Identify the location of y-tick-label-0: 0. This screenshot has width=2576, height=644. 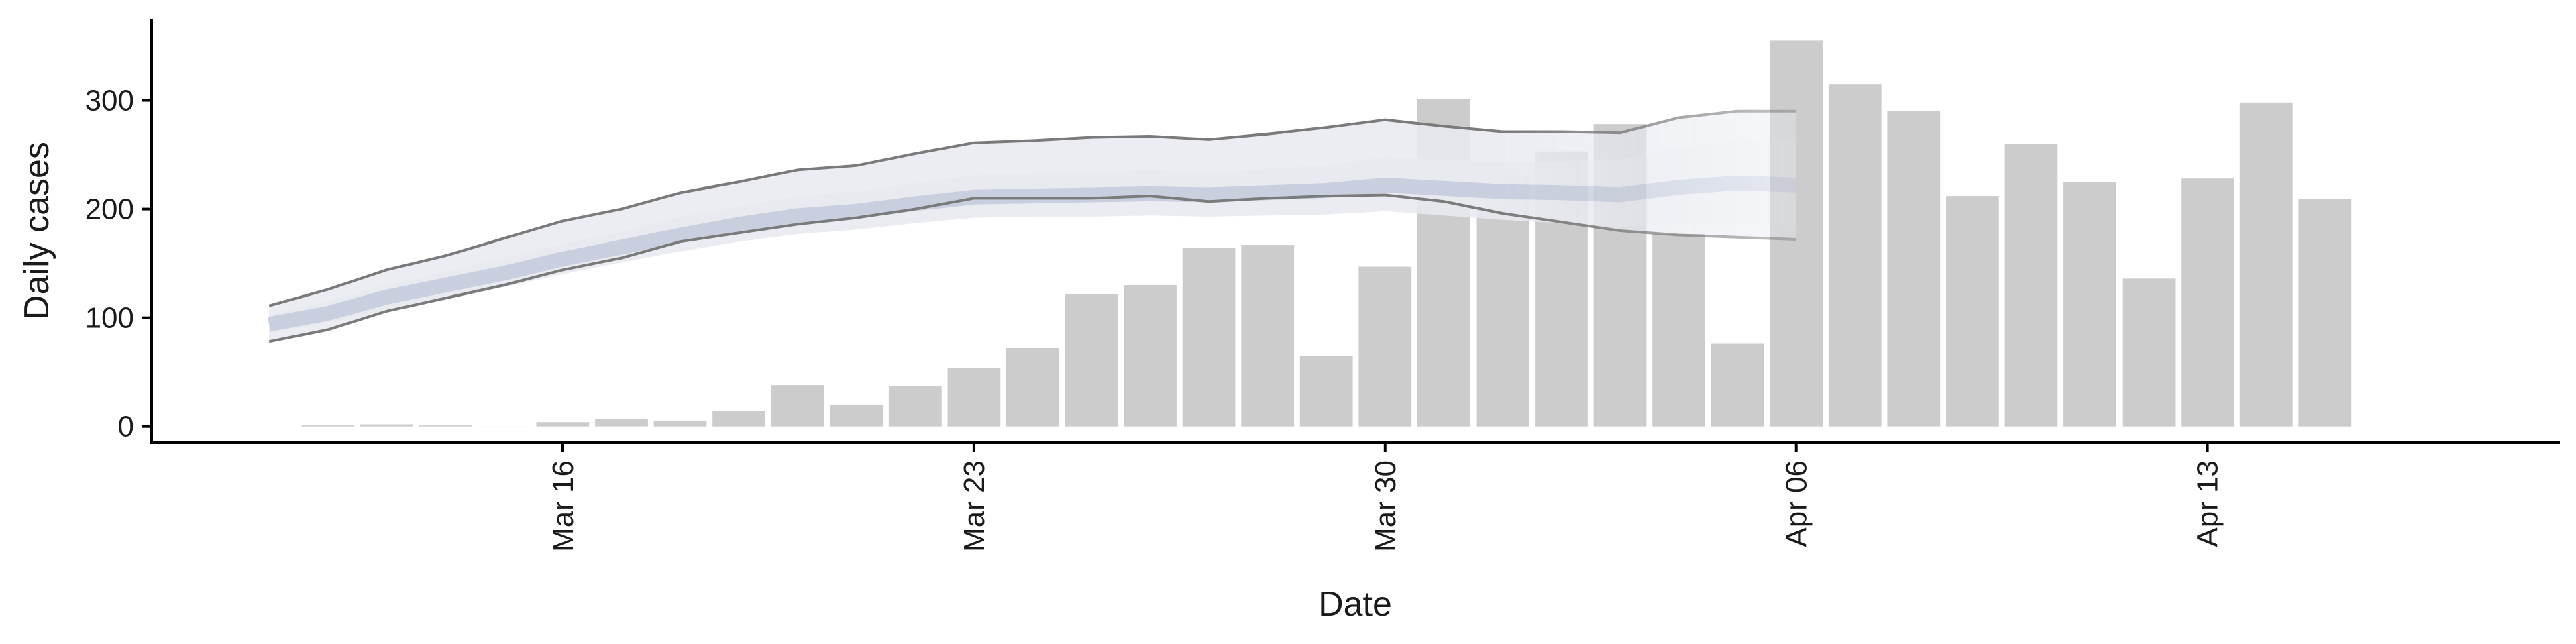
(126, 427).